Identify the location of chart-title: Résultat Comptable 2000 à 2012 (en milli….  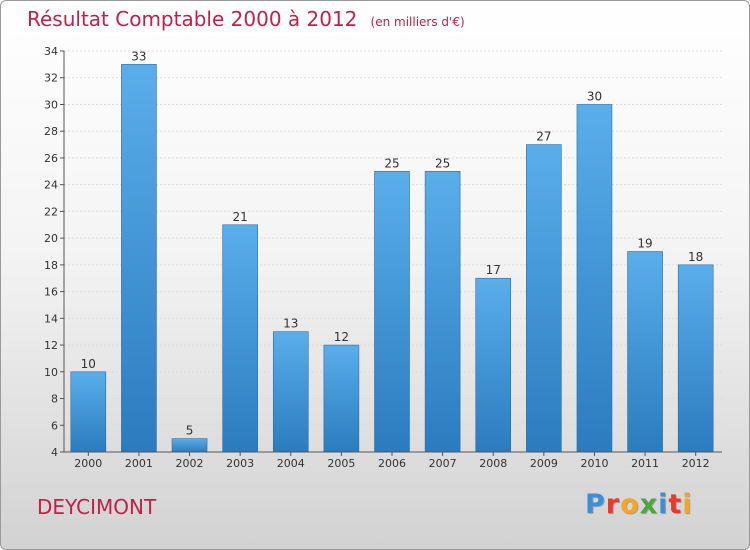
(246, 19).